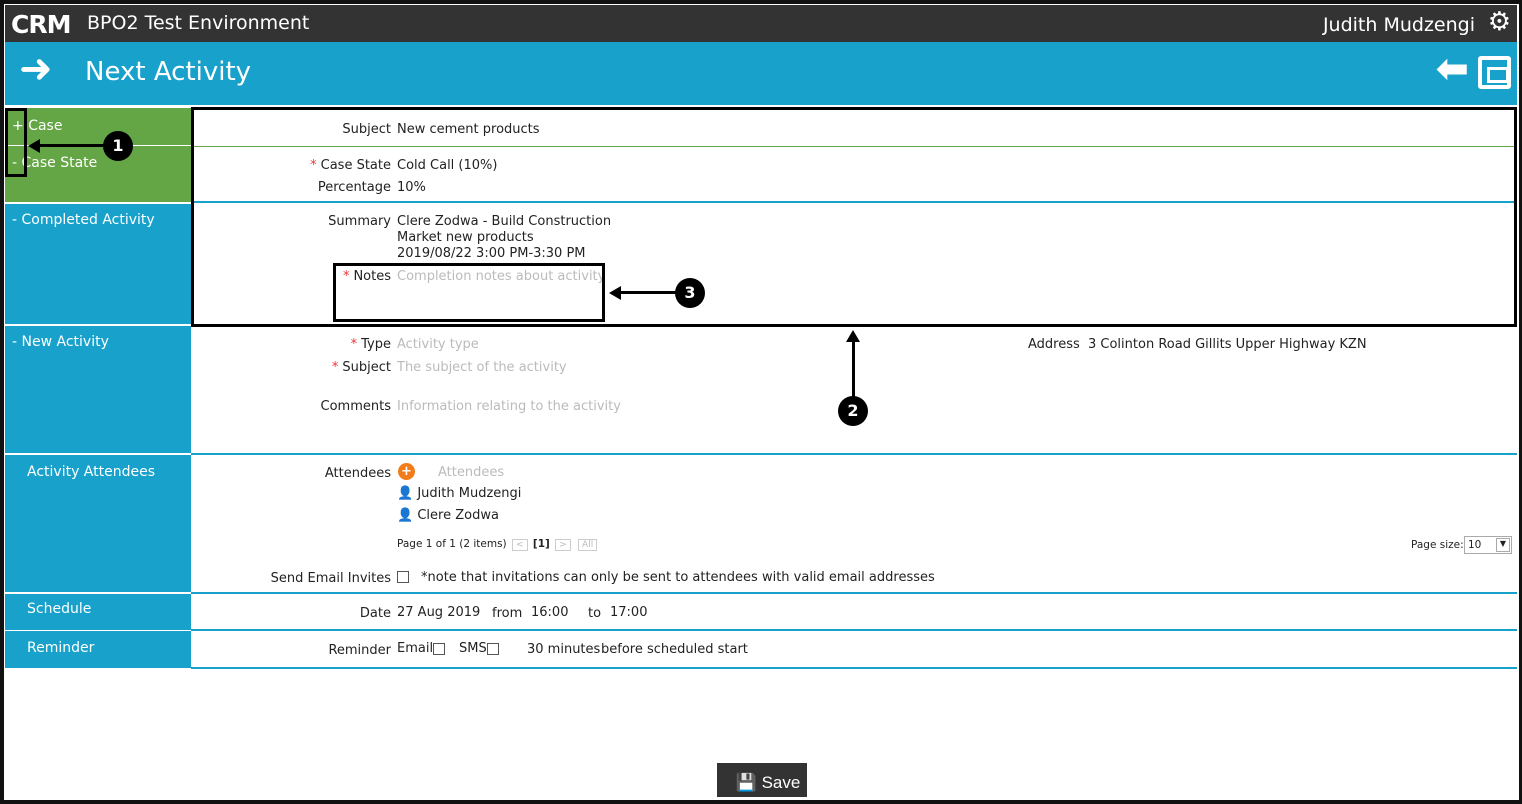 Image resolution: width=1522 pixels, height=804 pixels. Describe the element at coordinates (588, 545) in the screenshot. I see `all-pages-button: All` at that location.